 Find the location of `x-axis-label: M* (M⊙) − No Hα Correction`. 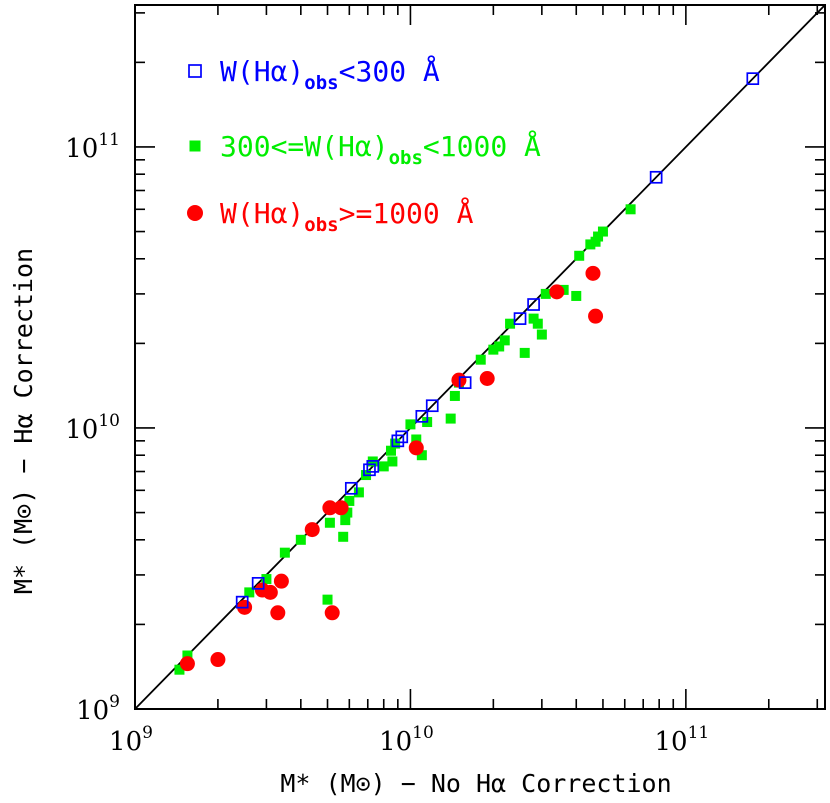

x-axis-label: M* (M⊙) − No Hα Correction is located at coordinates (475, 783).